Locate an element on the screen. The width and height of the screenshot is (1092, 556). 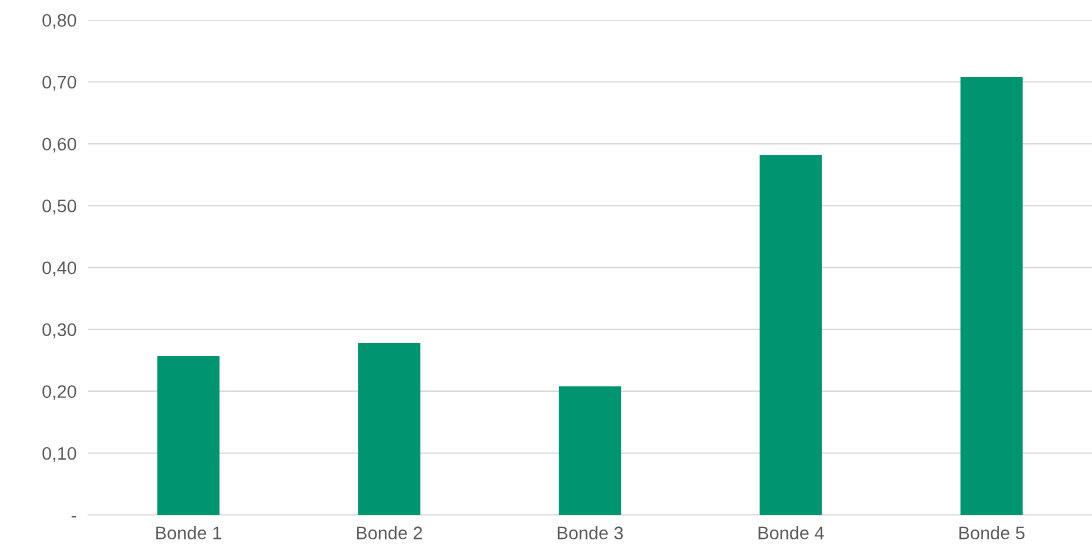
x-tick-label: Bonde 5 is located at coordinates (992, 533).